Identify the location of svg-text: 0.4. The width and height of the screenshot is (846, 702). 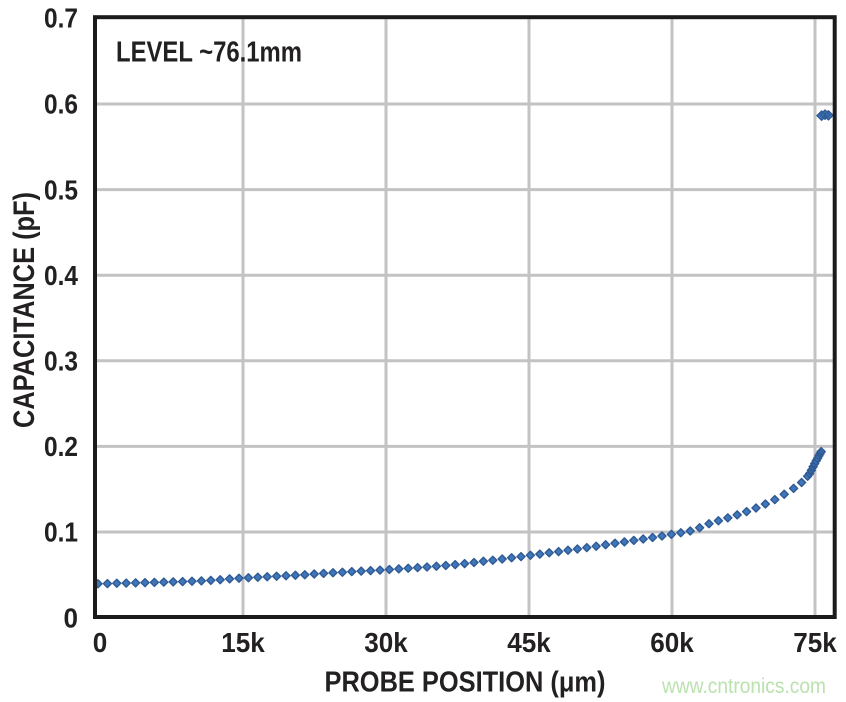
(61, 275).